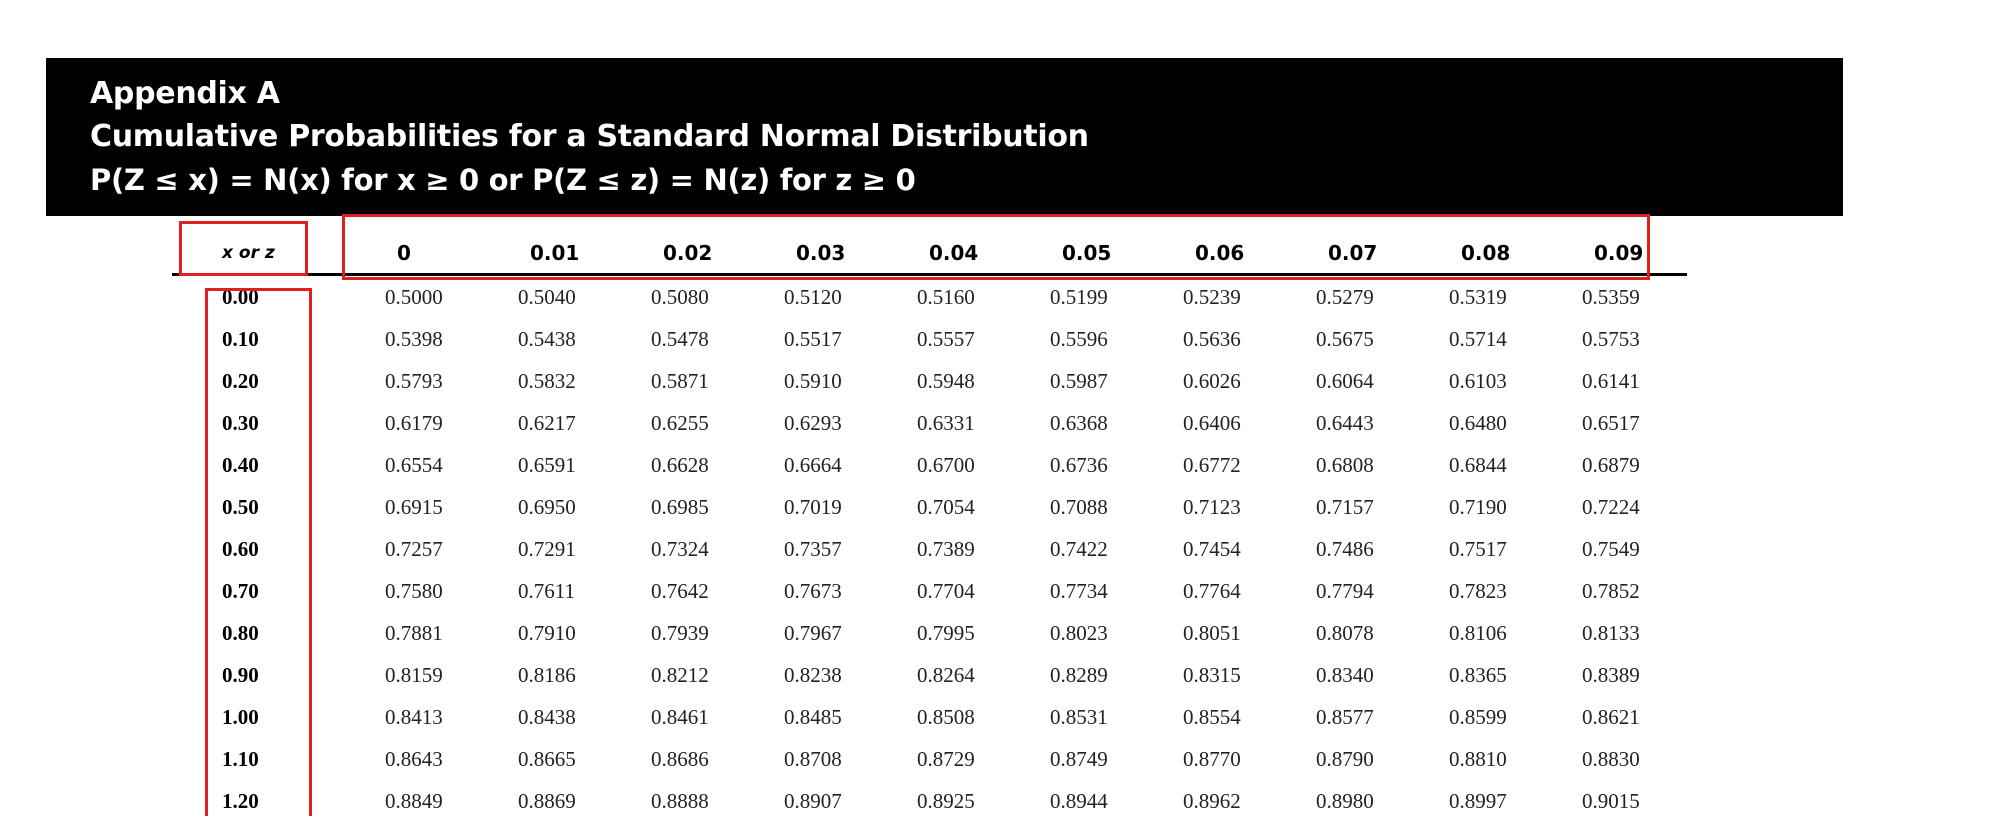 The image size is (2000, 822). I want to click on probability-cell: 0.6368, so click(1088, 423).